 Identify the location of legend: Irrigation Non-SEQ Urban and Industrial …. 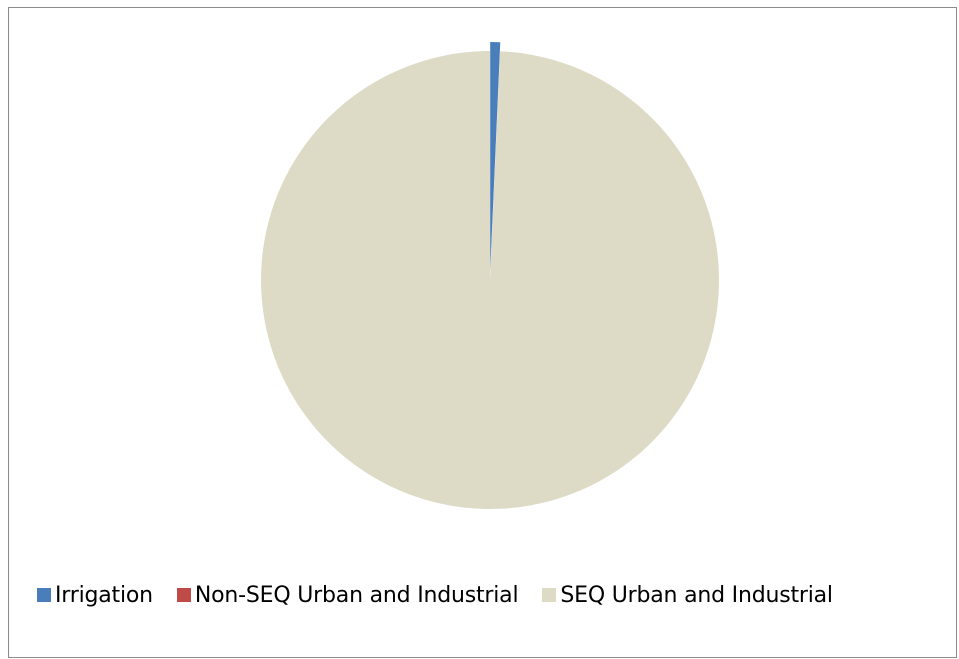
(435, 595).